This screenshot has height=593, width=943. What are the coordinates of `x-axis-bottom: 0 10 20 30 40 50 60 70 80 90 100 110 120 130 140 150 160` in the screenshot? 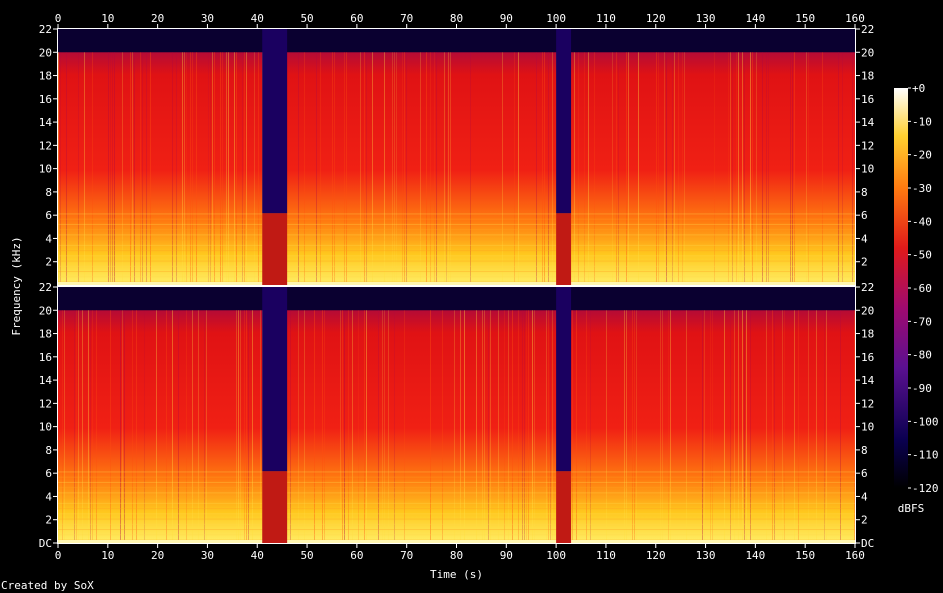 It's located at (460, 553).